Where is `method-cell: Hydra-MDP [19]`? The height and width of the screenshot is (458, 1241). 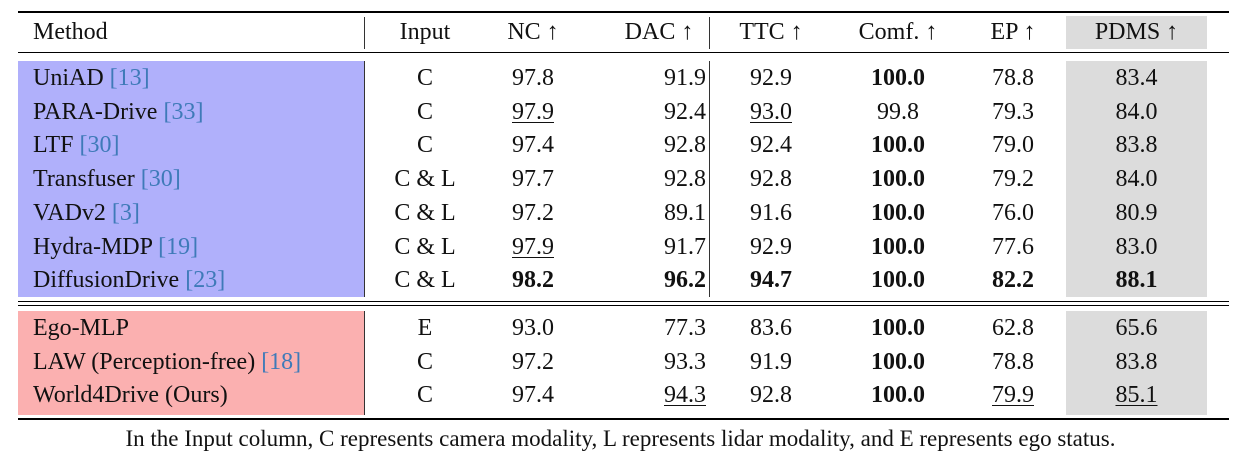
method-cell: Hydra-MDP [19] is located at coordinates (115, 247).